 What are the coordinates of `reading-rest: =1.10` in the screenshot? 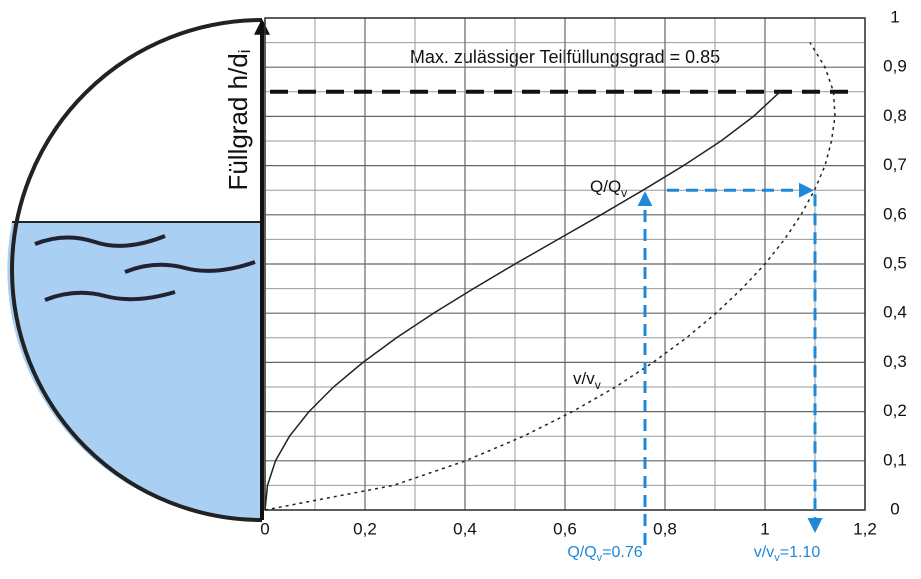 It's located at (800, 552).